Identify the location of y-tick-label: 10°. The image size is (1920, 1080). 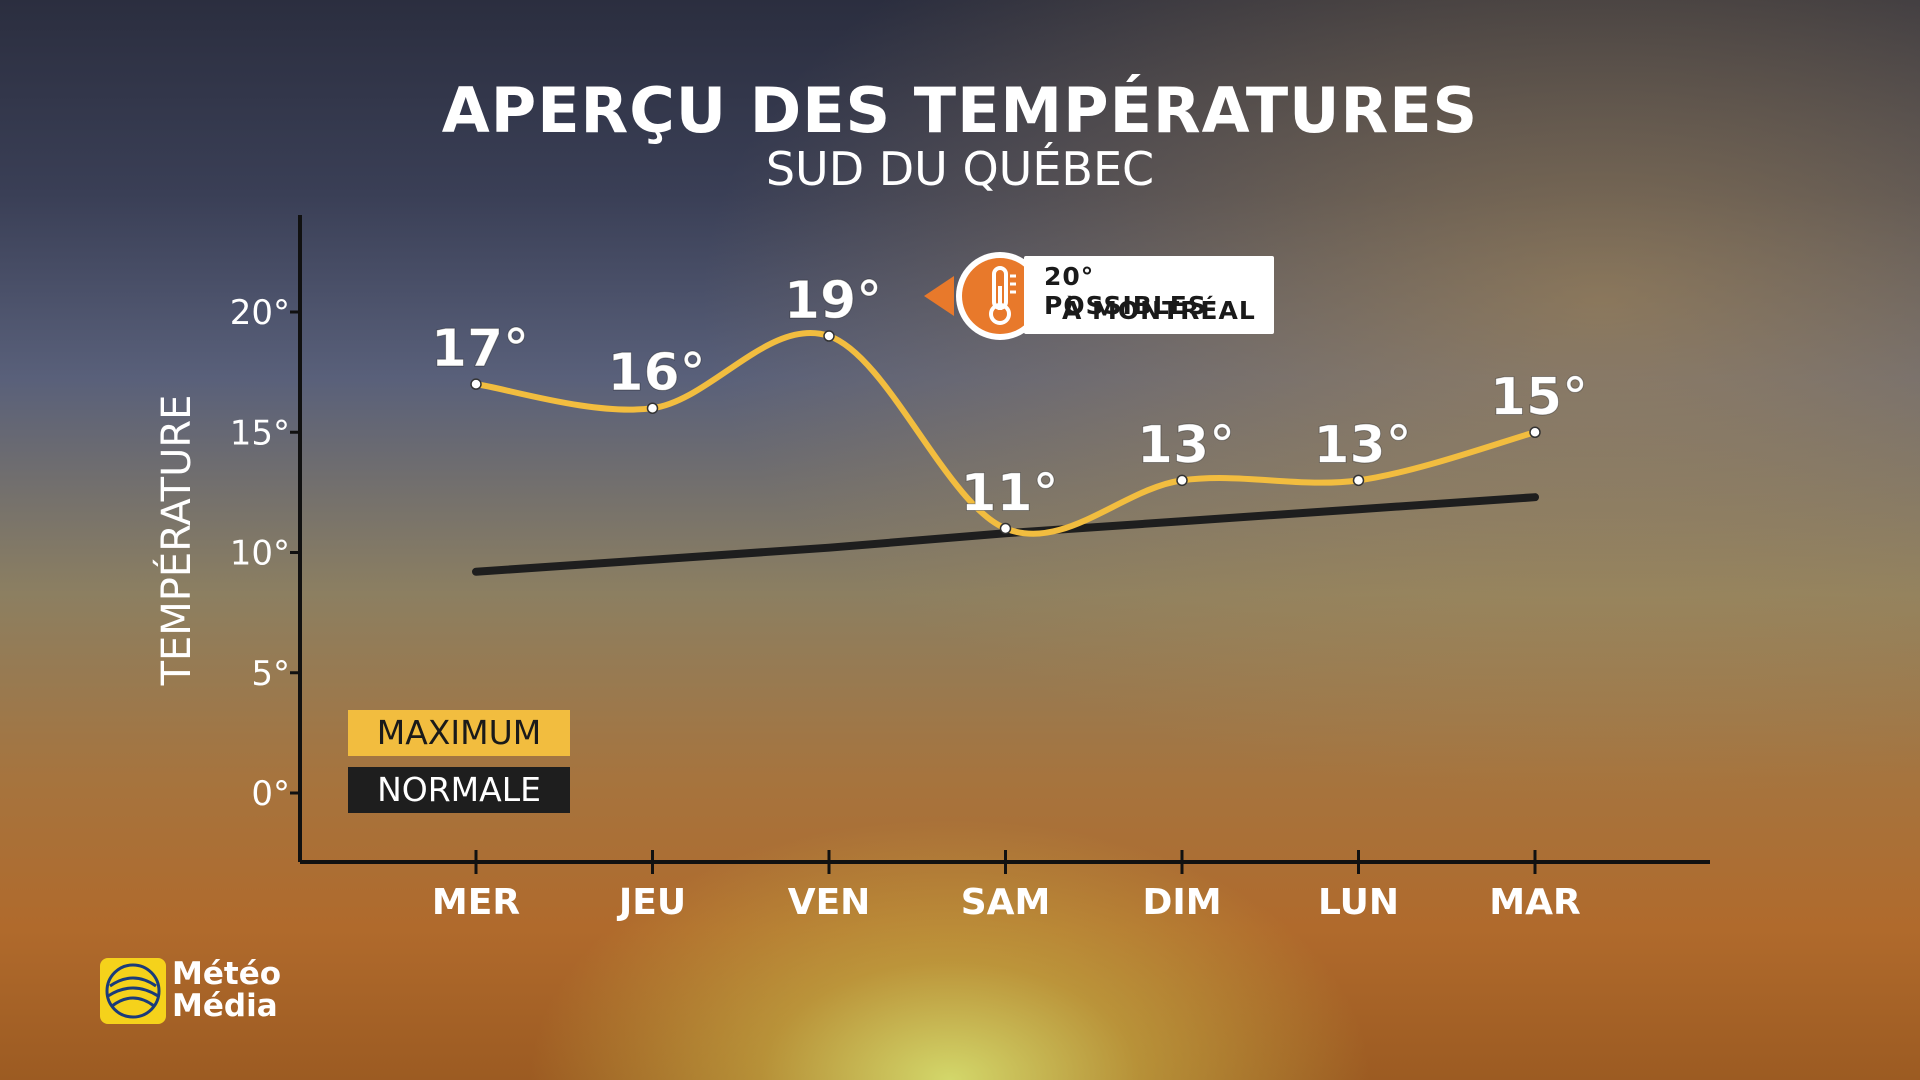
(260, 554).